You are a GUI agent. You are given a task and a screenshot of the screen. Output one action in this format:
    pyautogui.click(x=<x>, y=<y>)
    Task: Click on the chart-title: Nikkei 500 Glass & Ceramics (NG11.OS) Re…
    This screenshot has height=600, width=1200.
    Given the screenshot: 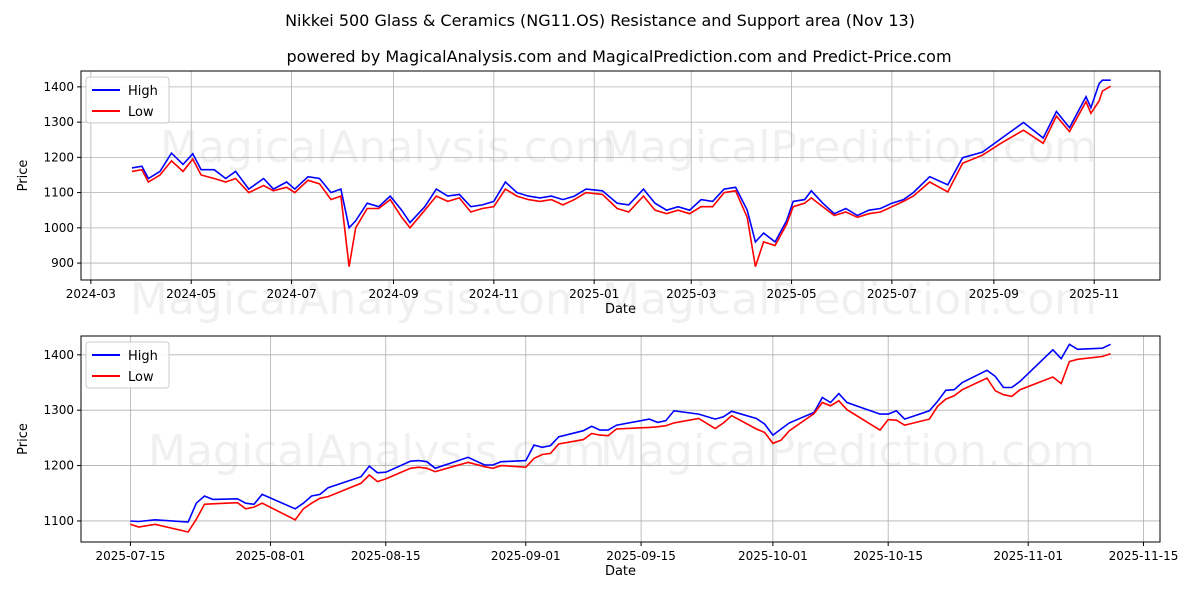 What is the action you would take?
    pyautogui.click(x=600, y=20)
    